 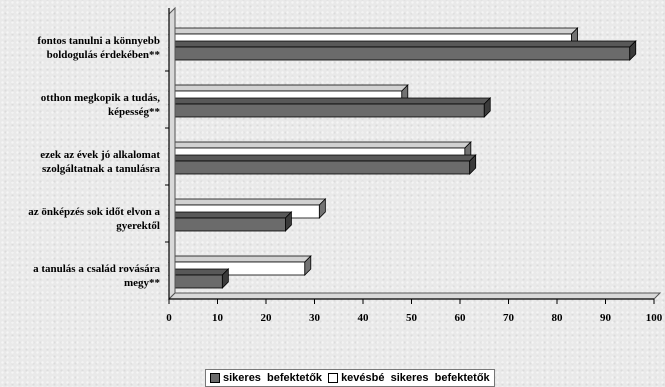 What do you see at coordinates (288, 221) in the screenshot?
I see `bar-end-s1-c3` at bounding box center [288, 221].